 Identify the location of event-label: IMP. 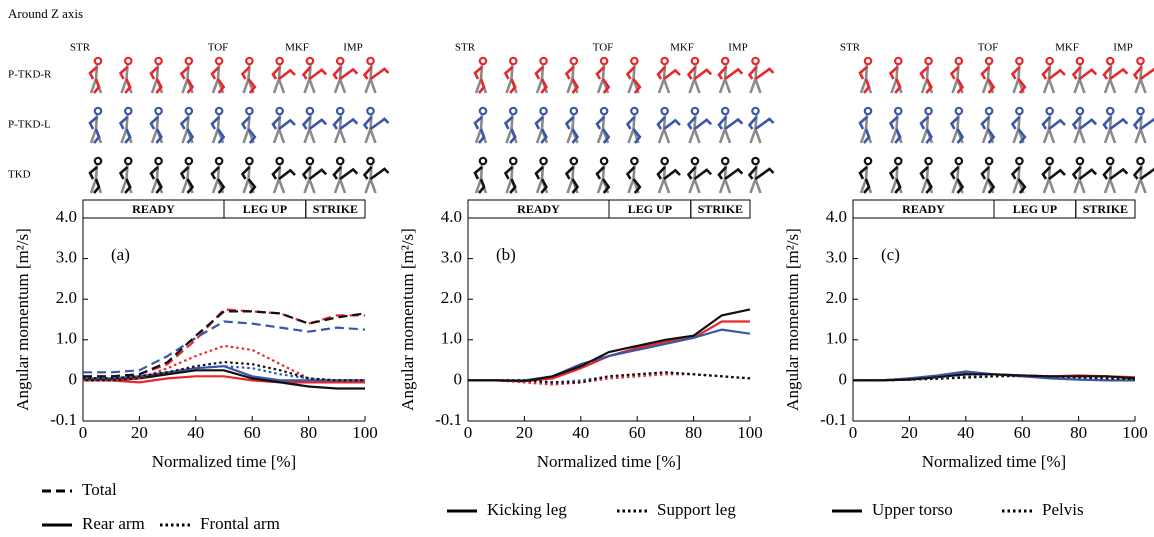
(1123, 48).